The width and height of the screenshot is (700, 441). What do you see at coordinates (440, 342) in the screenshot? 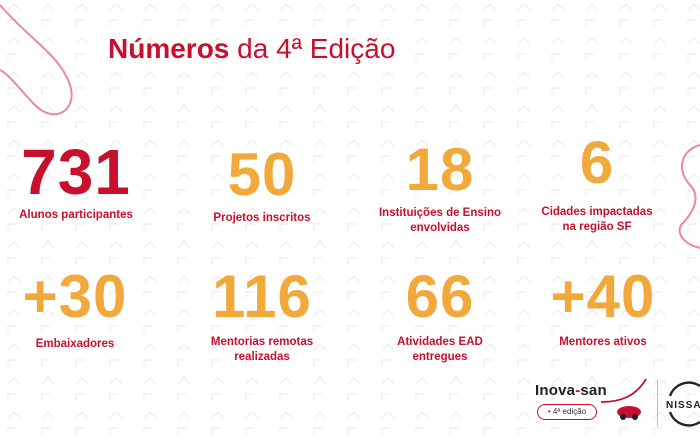
I see `stat-label-line1: Atividades EAD` at bounding box center [440, 342].